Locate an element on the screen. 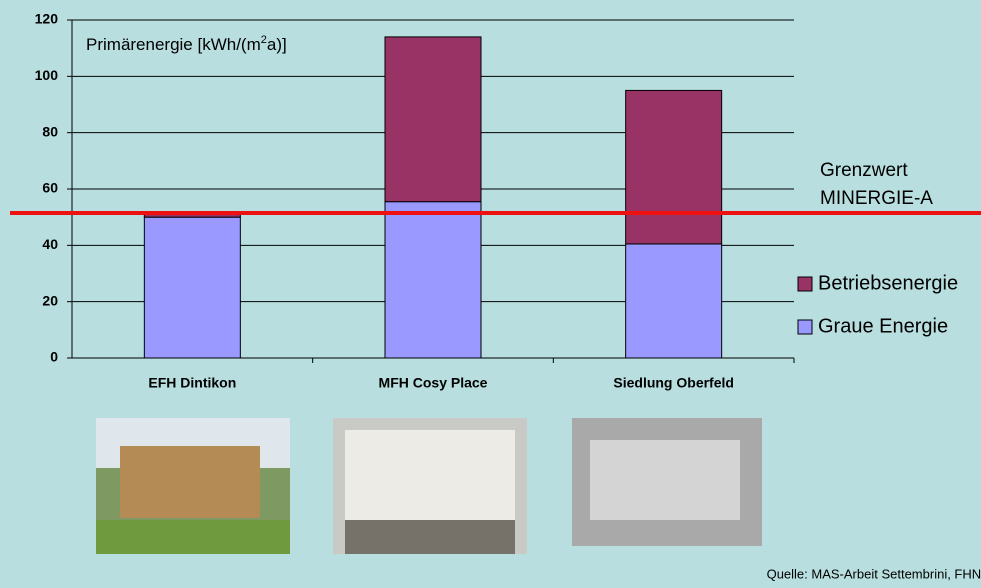 Image resolution: width=981 pixels, height=588 pixels. y-axis-label: Primärenergie [kWh/(m2a)] is located at coordinates (186, 44).